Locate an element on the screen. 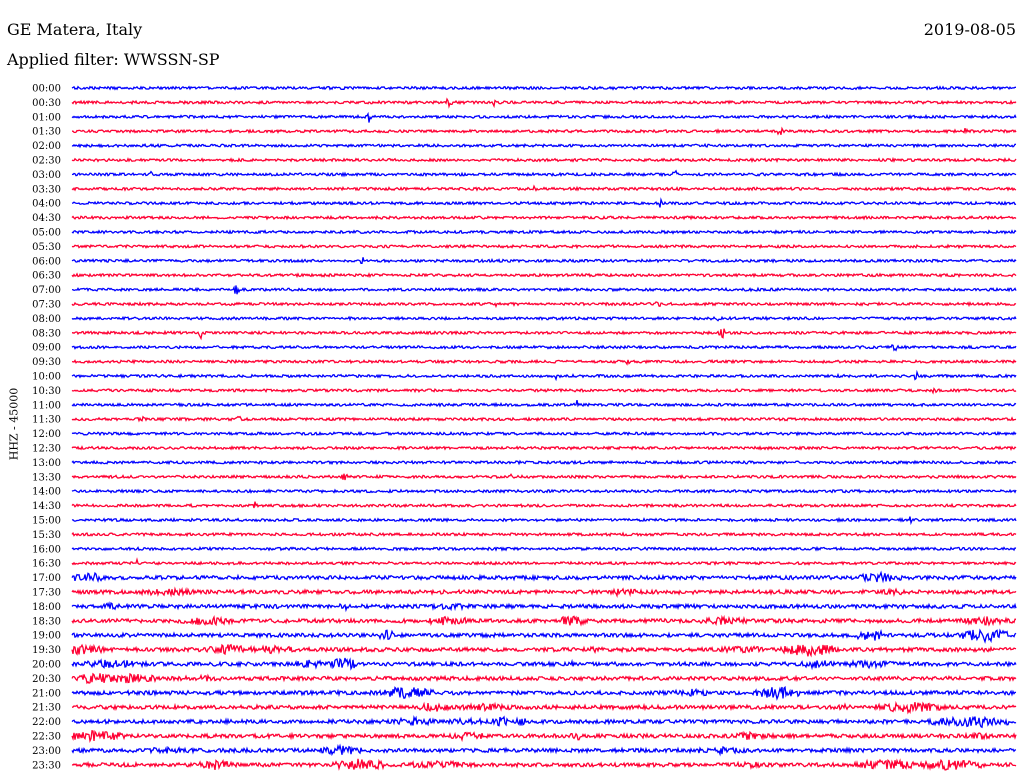 This screenshot has width=1024, height=780. row-time-label: 00:30 is located at coordinates (46, 103).